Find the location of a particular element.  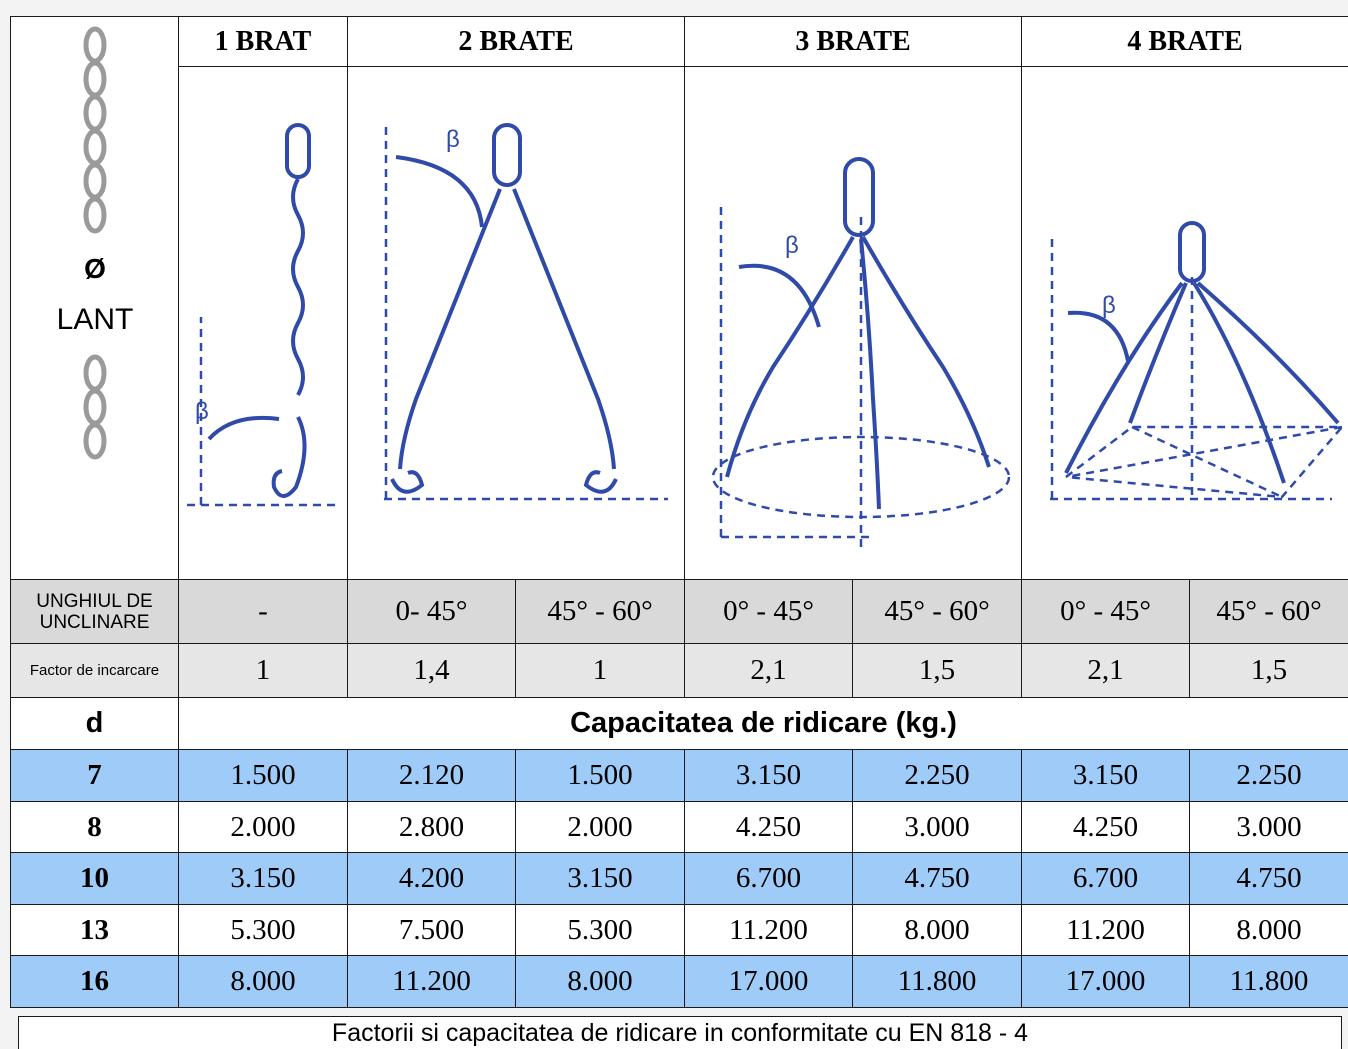

angle-value: - is located at coordinates (263, 612).